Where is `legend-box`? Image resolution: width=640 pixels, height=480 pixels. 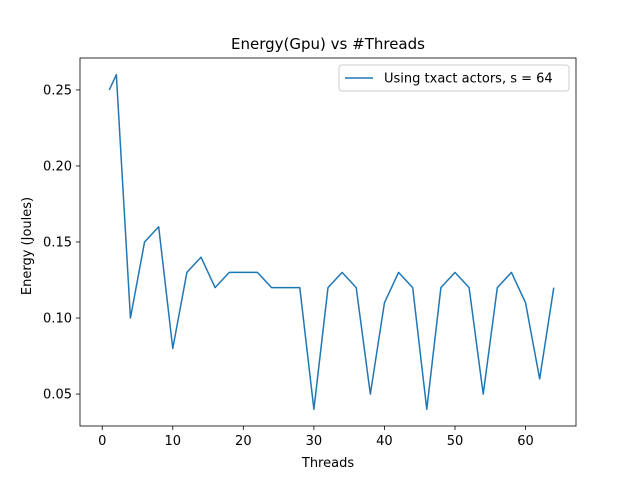 legend-box is located at coordinates (454, 78).